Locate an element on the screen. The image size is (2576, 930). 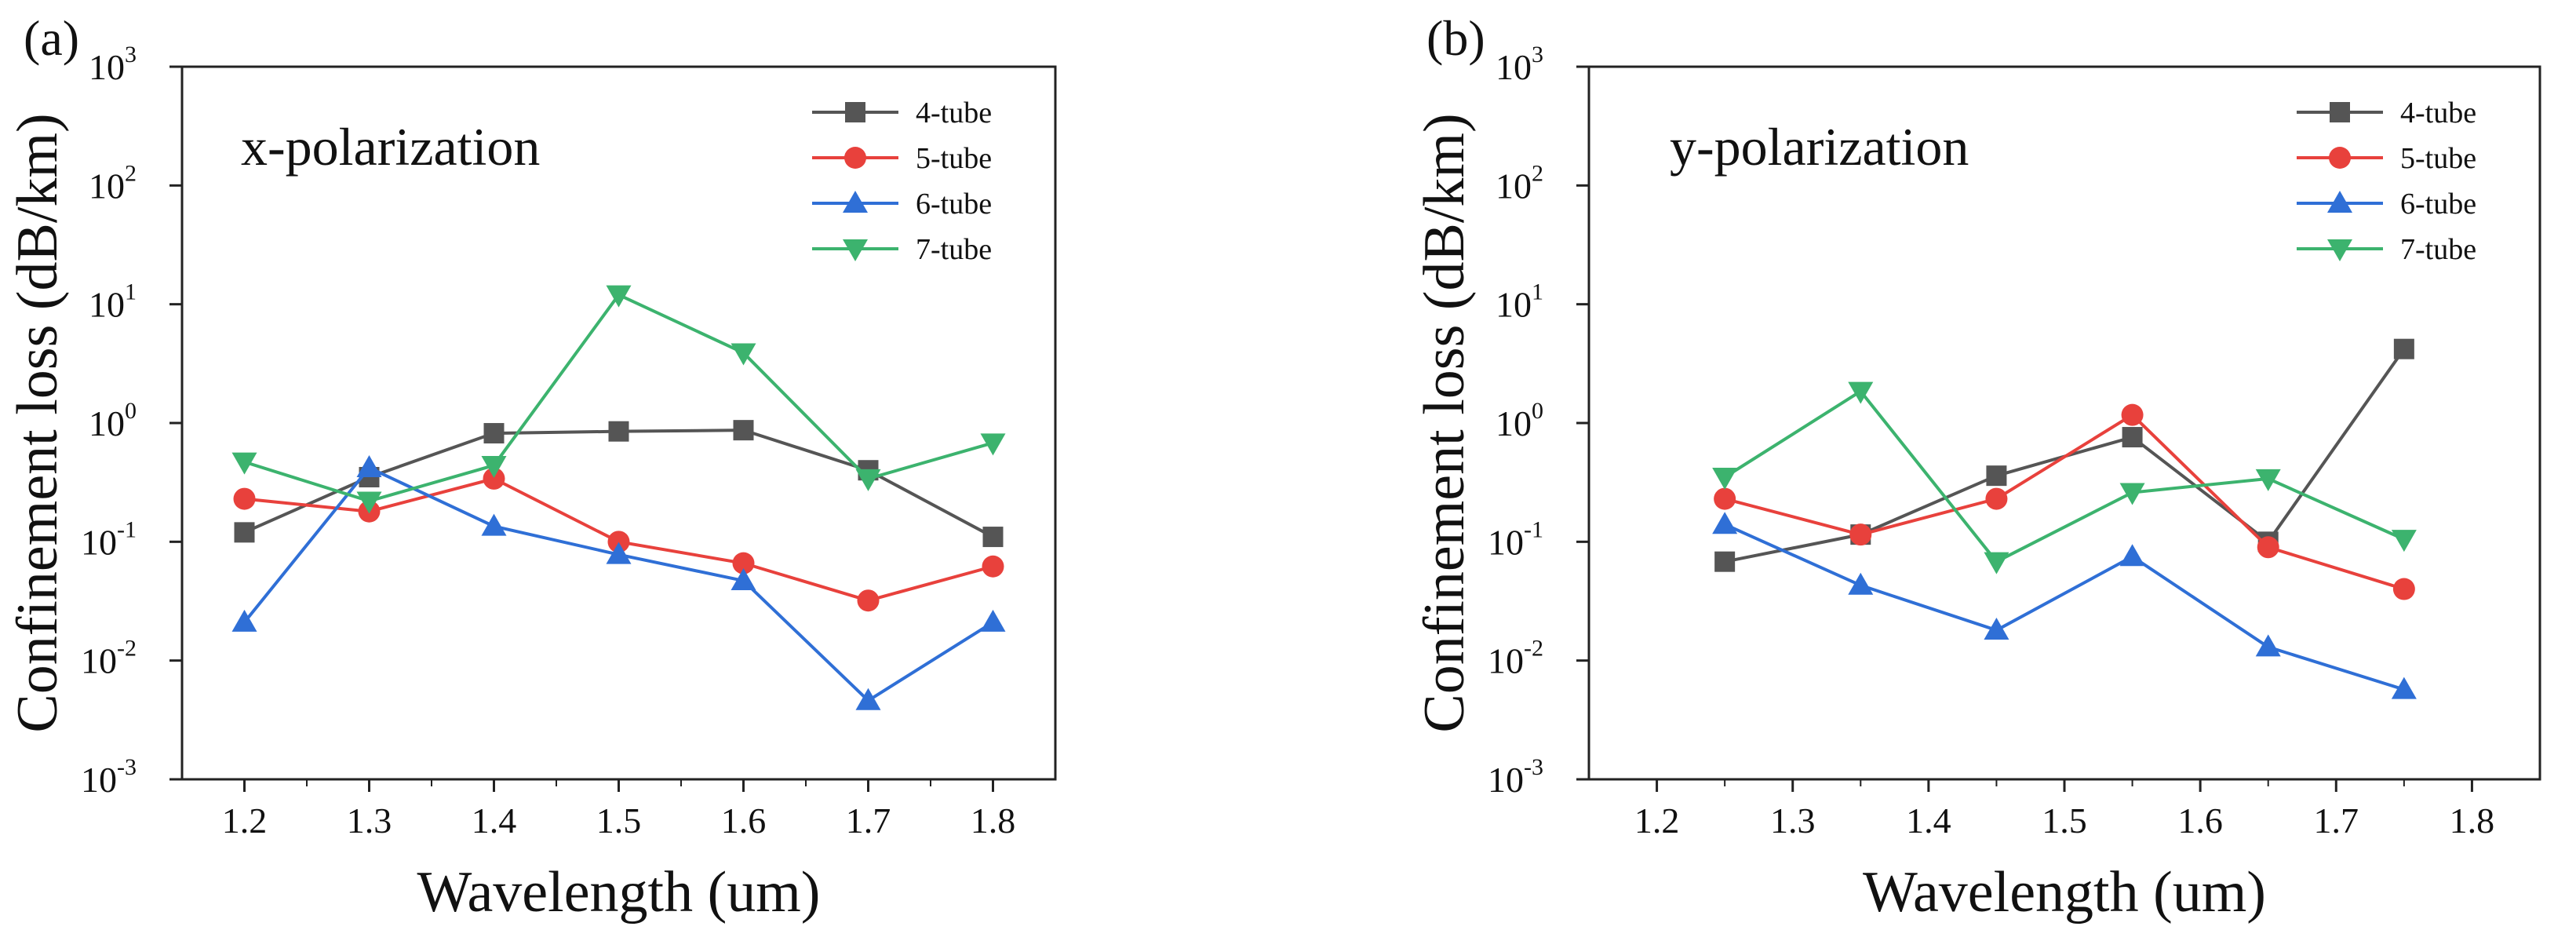
series-6-tube is located at coordinates (2064, 605).